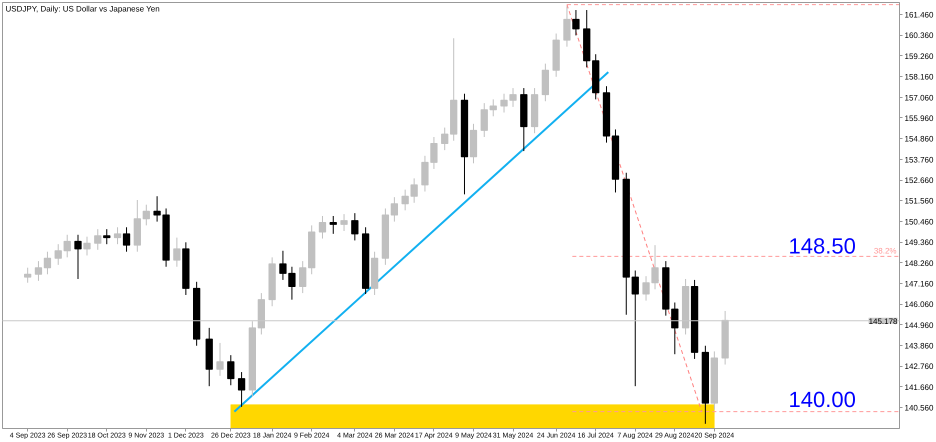 The width and height of the screenshot is (936, 442). Describe the element at coordinates (919, 305) in the screenshot. I see `y-tick-label: 146.060` at that location.